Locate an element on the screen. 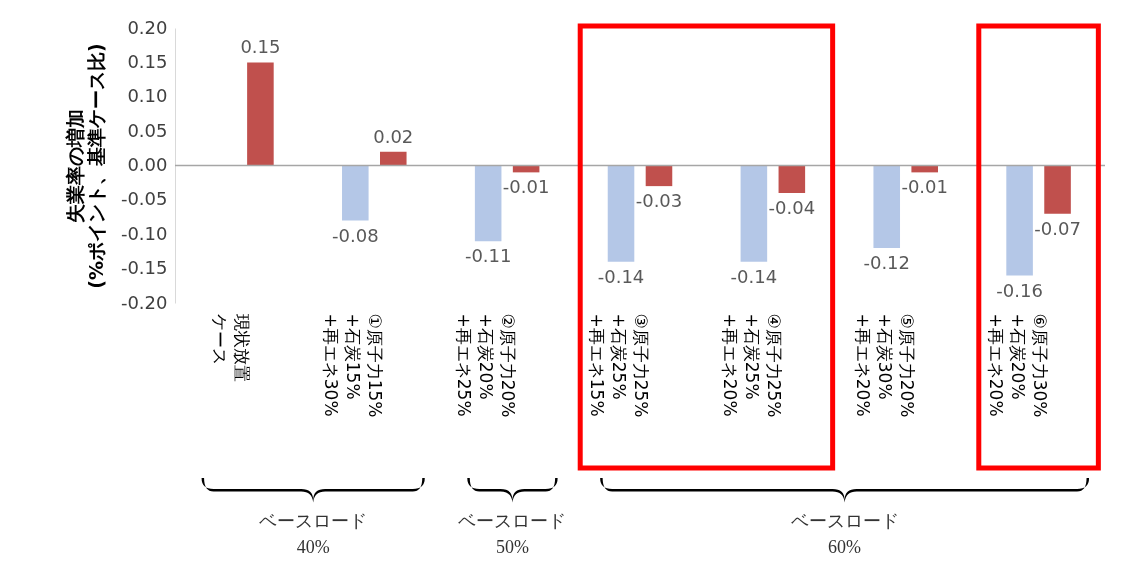 This screenshot has height=562, width=1123. data-label: -0.04 is located at coordinates (792, 207).